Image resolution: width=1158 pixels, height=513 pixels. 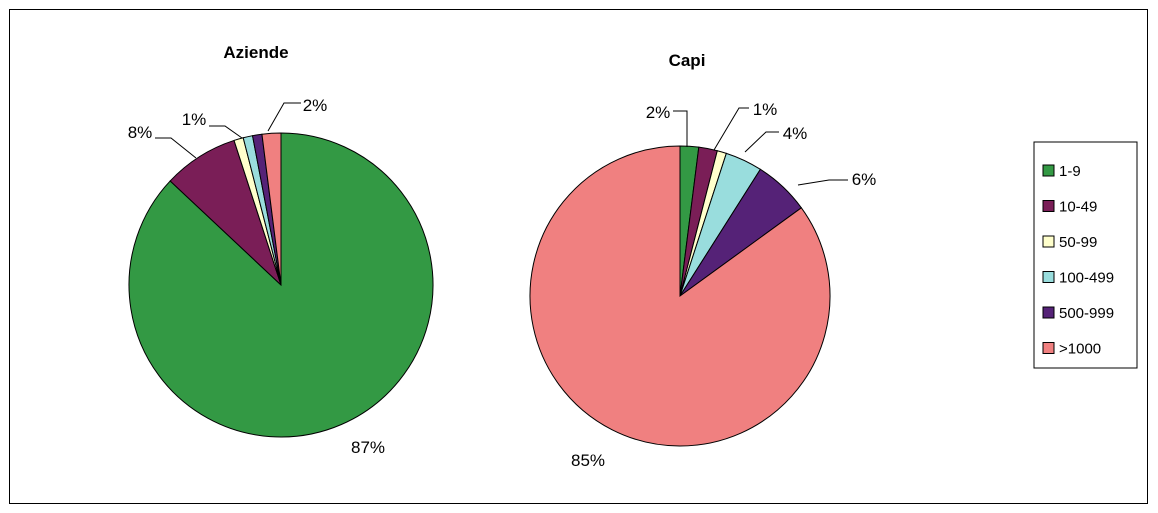 What do you see at coordinates (1078, 242) in the screenshot?
I see `legend-label-50-99: 50-99` at bounding box center [1078, 242].